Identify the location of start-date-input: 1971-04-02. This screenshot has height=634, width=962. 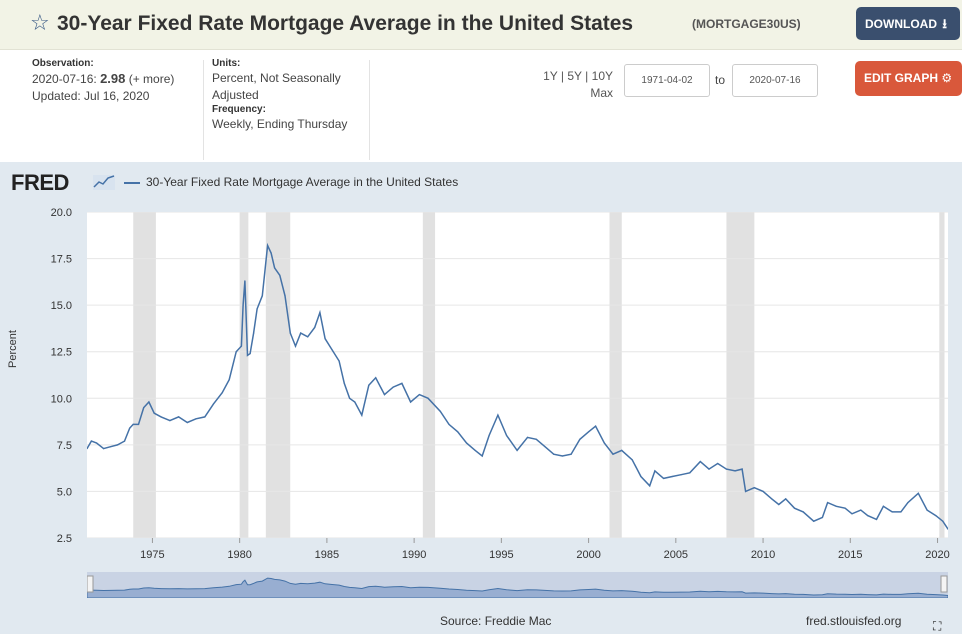
(667, 80).